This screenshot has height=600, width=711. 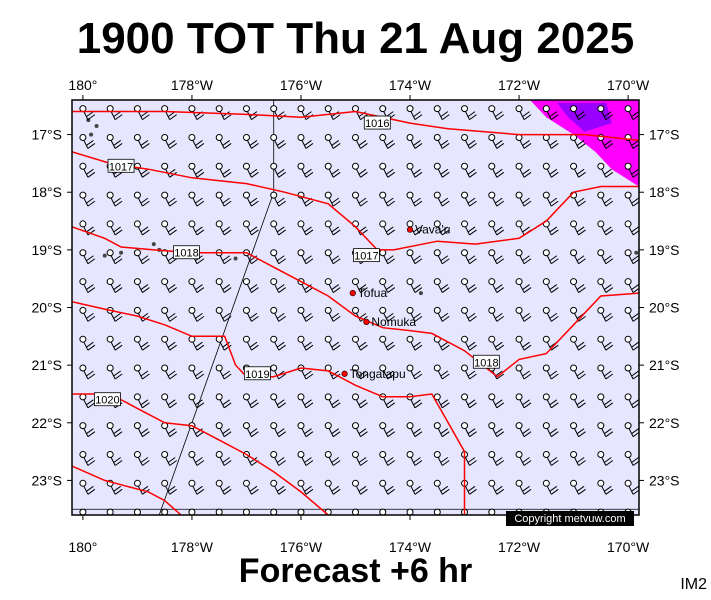 What do you see at coordinates (82, 85) in the screenshot?
I see `lon-label-top: 180°` at bounding box center [82, 85].